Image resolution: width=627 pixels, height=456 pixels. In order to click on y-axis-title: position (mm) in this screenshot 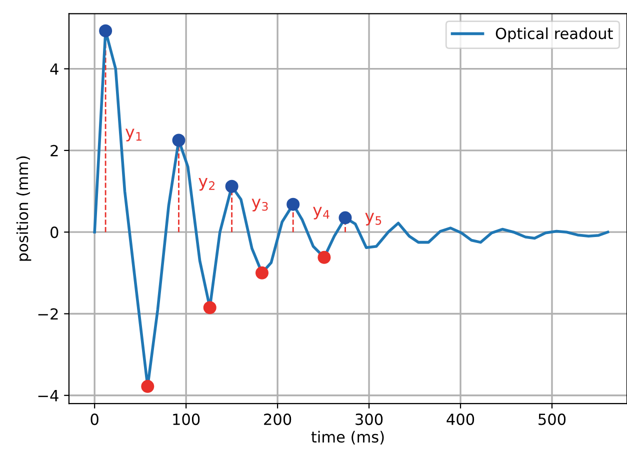, I will do `click(24, 208)`.